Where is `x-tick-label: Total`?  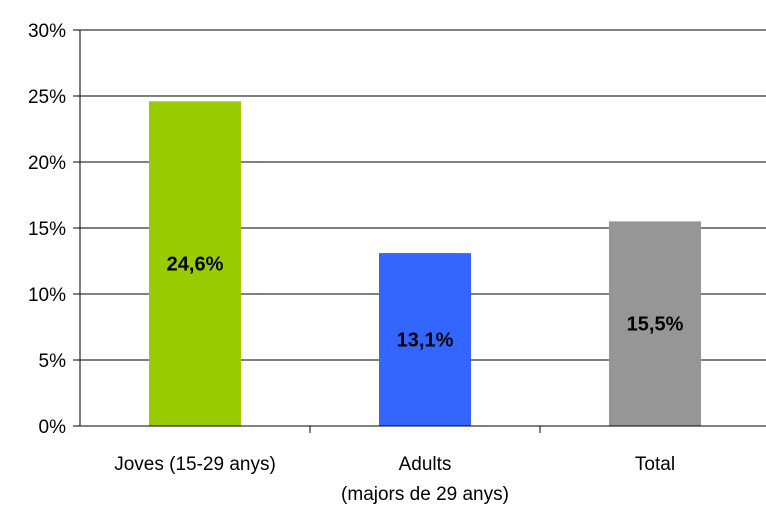
x-tick-label: Total is located at coordinates (655, 464).